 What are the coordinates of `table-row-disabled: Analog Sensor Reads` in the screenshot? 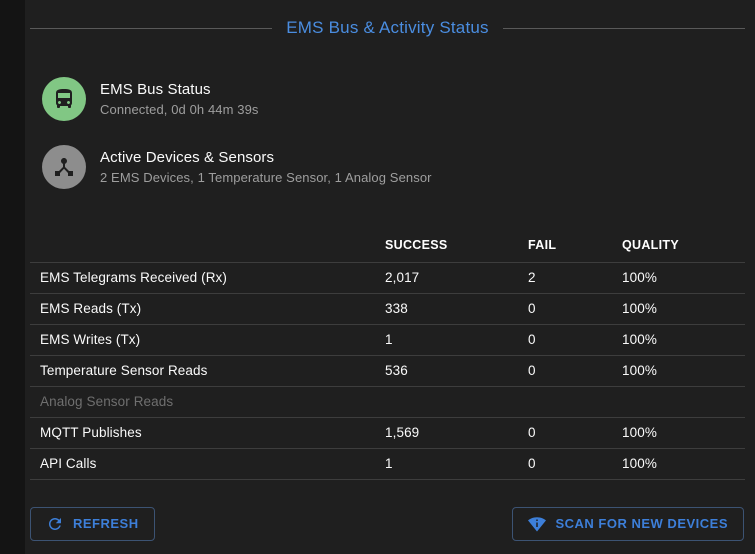 It's located at (387, 401).